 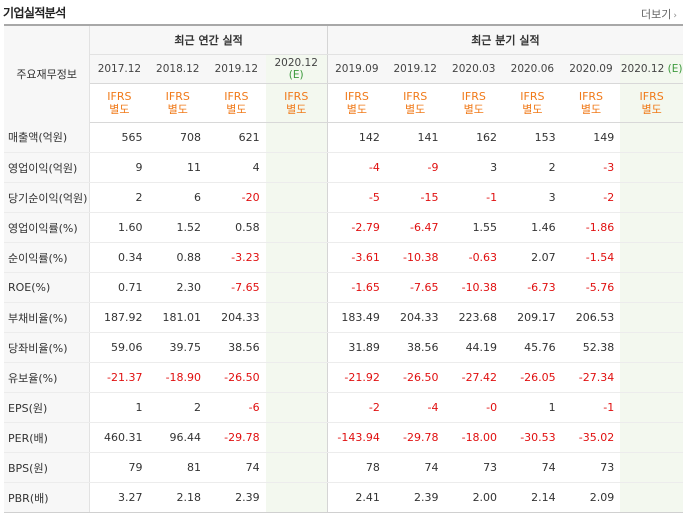 What do you see at coordinates (47, 73) in the screenshot?
I see `label-column-header: 주요재무정보` at bounding box center [47, 73].